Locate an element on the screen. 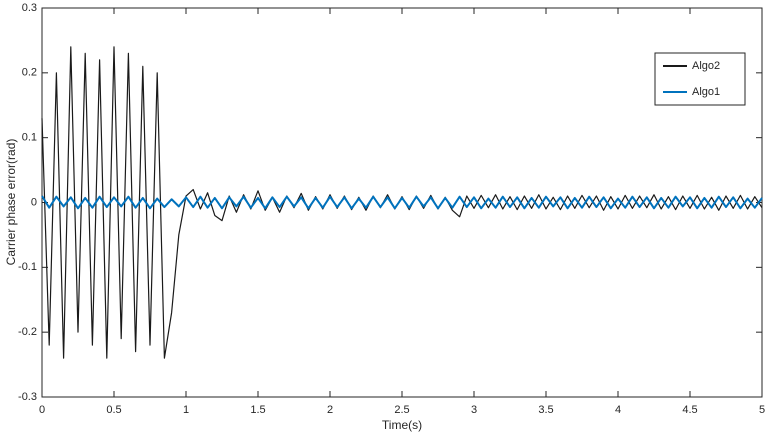  y-tick-label: -0.3 is located at coordinates (27, 397).